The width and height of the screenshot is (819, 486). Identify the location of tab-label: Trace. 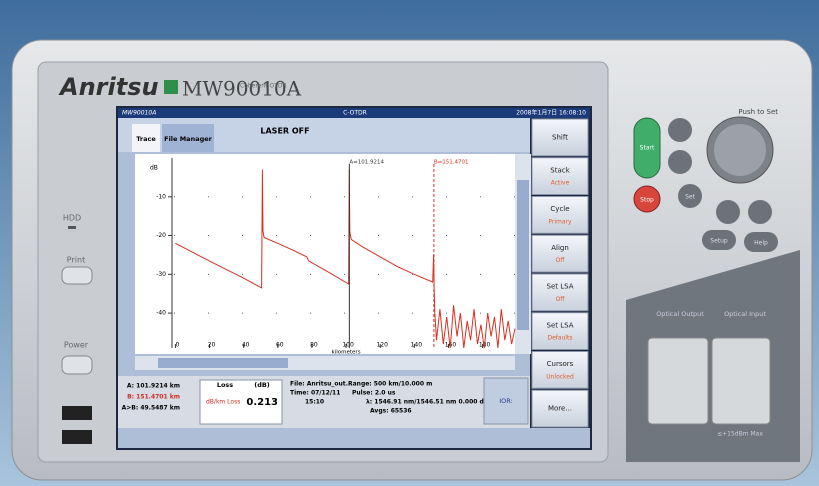
(146, 139).